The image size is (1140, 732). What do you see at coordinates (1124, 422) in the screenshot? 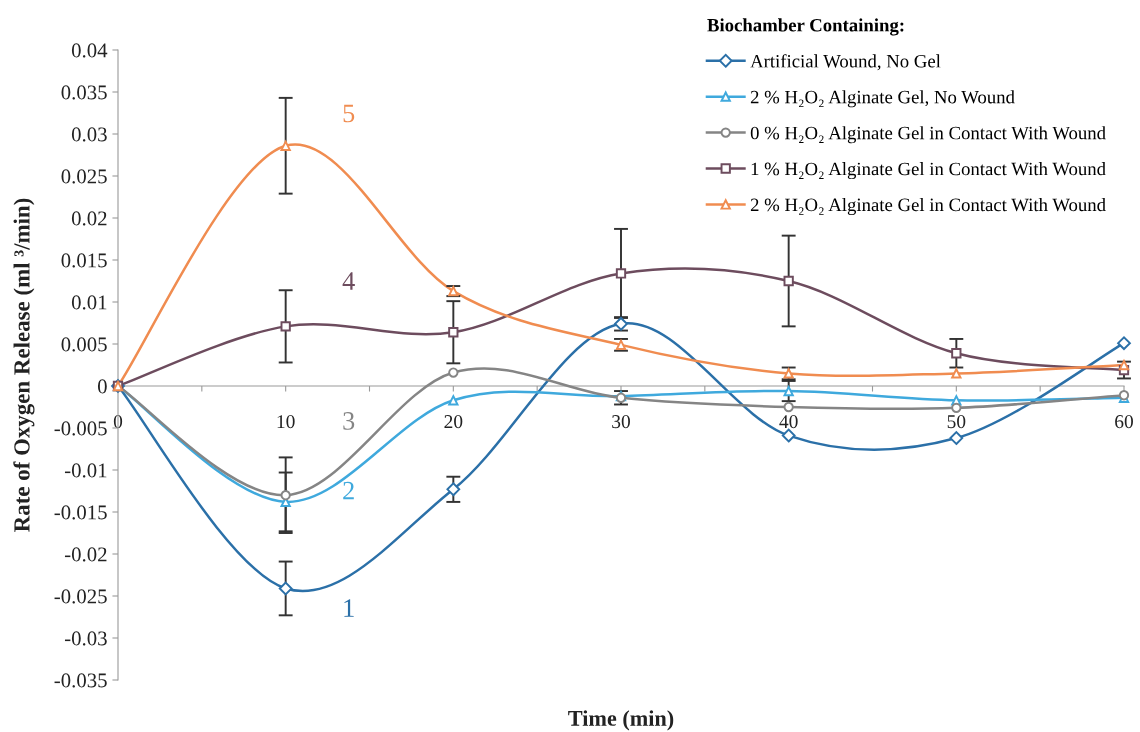
I see `x-tick-label: 60` at bounding box center [1124, 422].